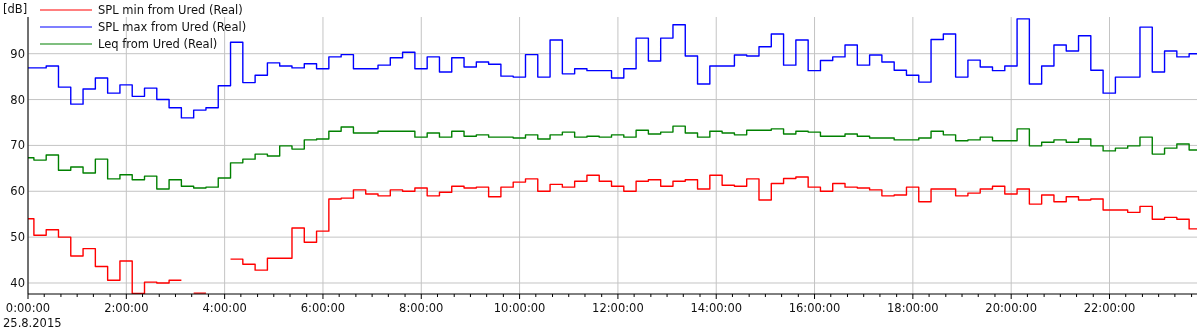 This screenshot has height=333, width=1200. Describe the element at coordinates (814, 308) in the screenshot. I see `x-tick-label: 16:00:00` at that location.